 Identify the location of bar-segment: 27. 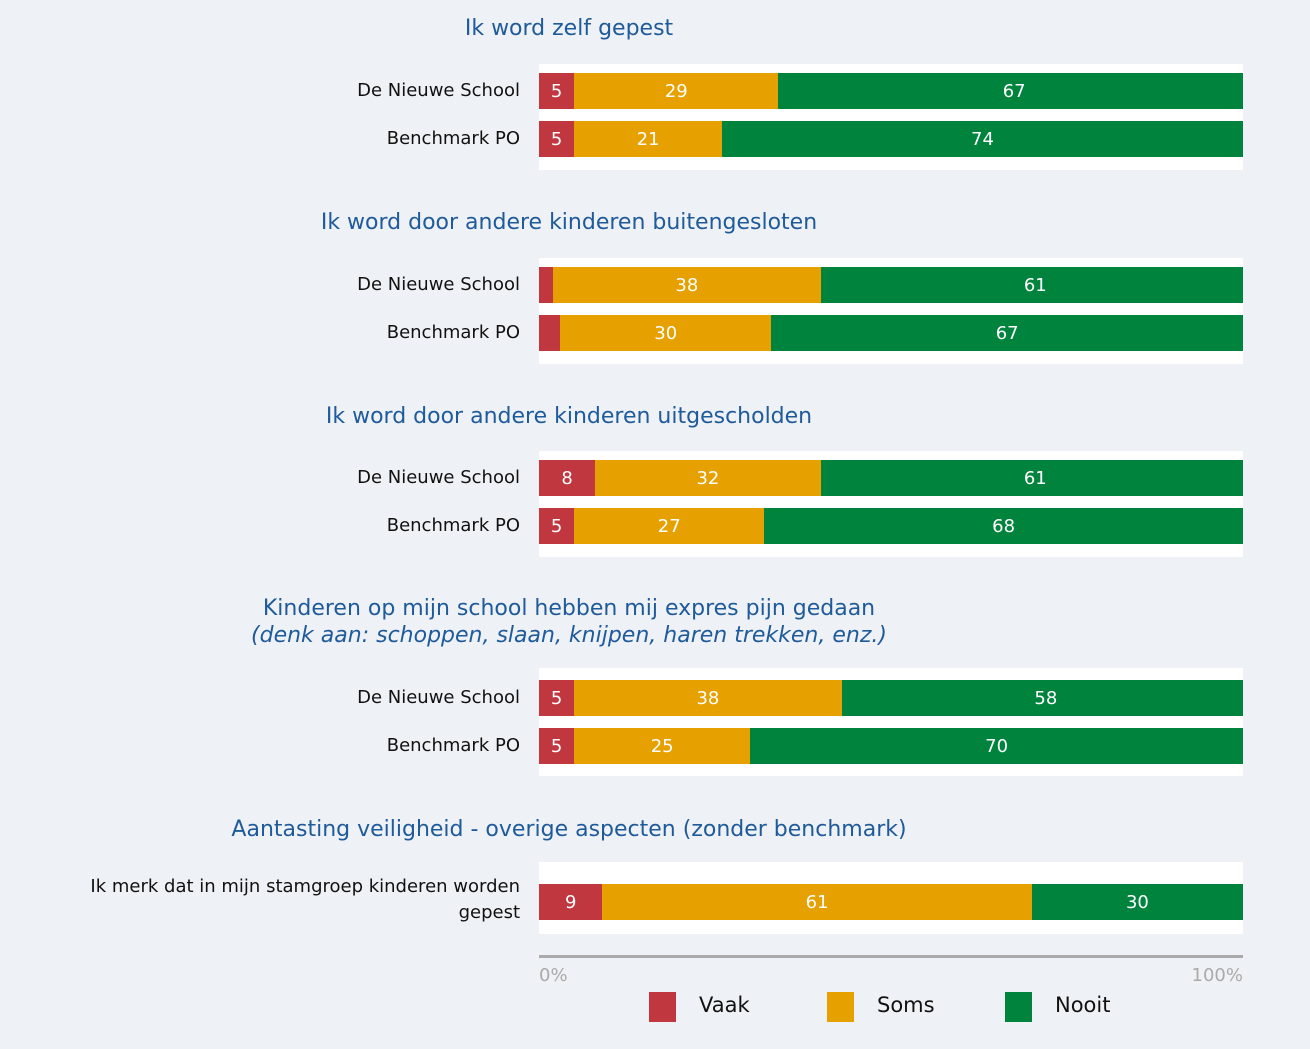
(669, 526).